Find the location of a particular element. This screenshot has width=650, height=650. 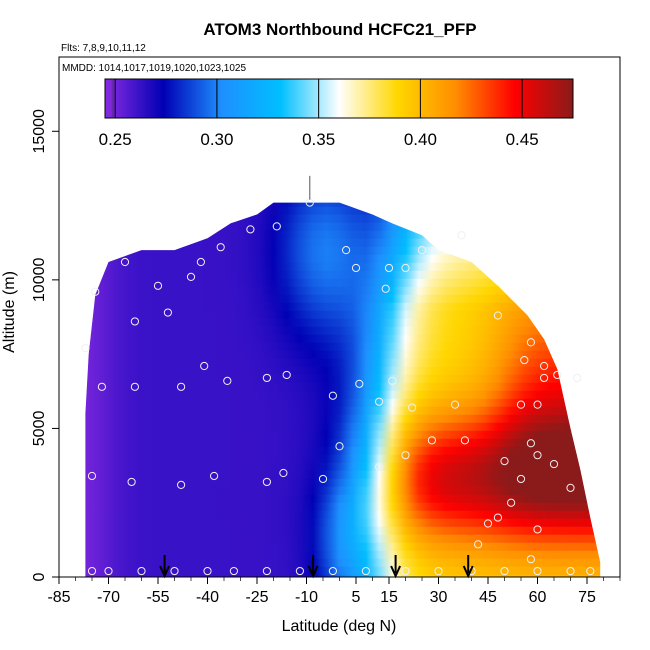

y-tick-label: 10000 is located at coordinates (39, 280).